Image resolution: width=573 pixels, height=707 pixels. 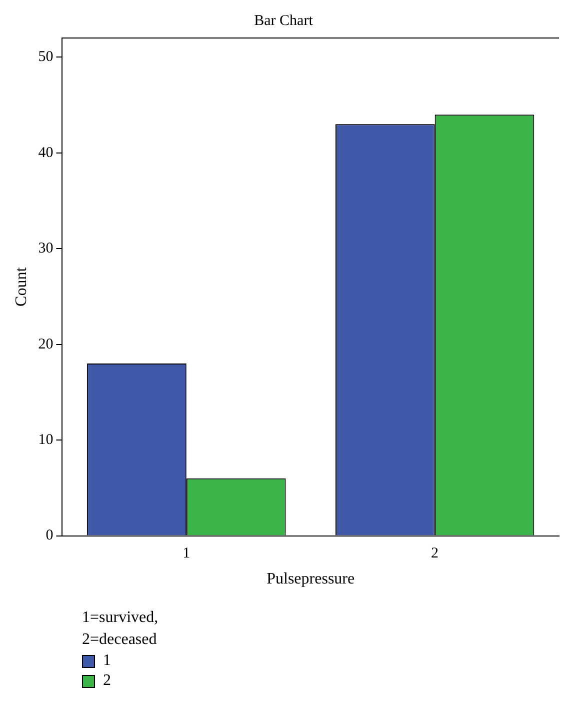 I want to click on y-tick-label: 10, so click(x=46, y=440).